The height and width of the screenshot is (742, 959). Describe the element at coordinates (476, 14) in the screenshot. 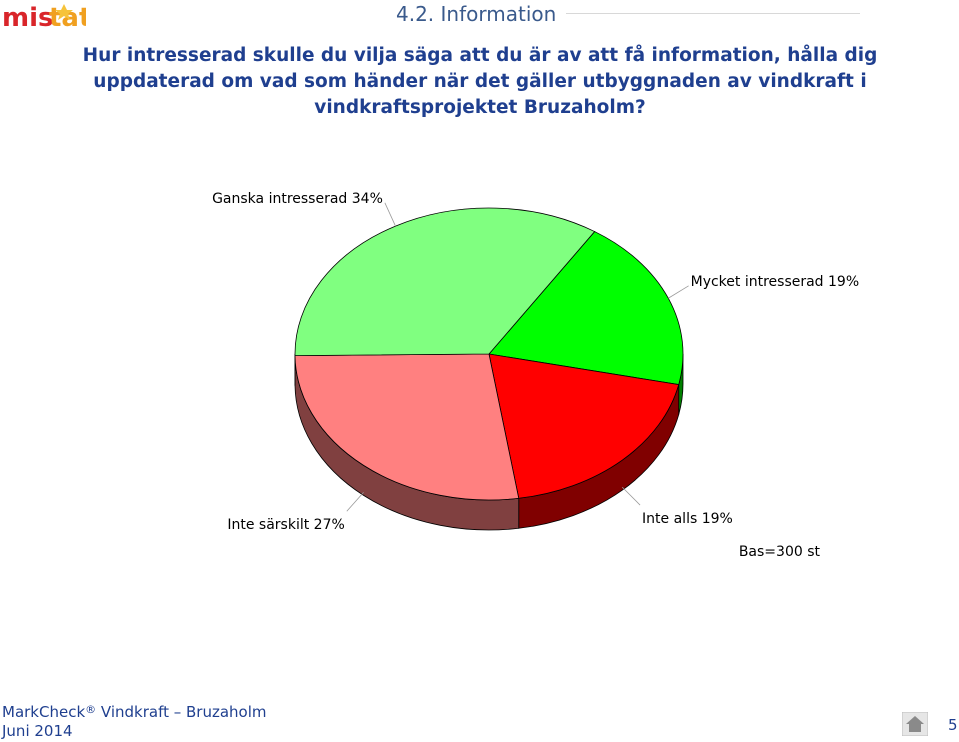

I see `section-title: 4.2. Information` at that location.